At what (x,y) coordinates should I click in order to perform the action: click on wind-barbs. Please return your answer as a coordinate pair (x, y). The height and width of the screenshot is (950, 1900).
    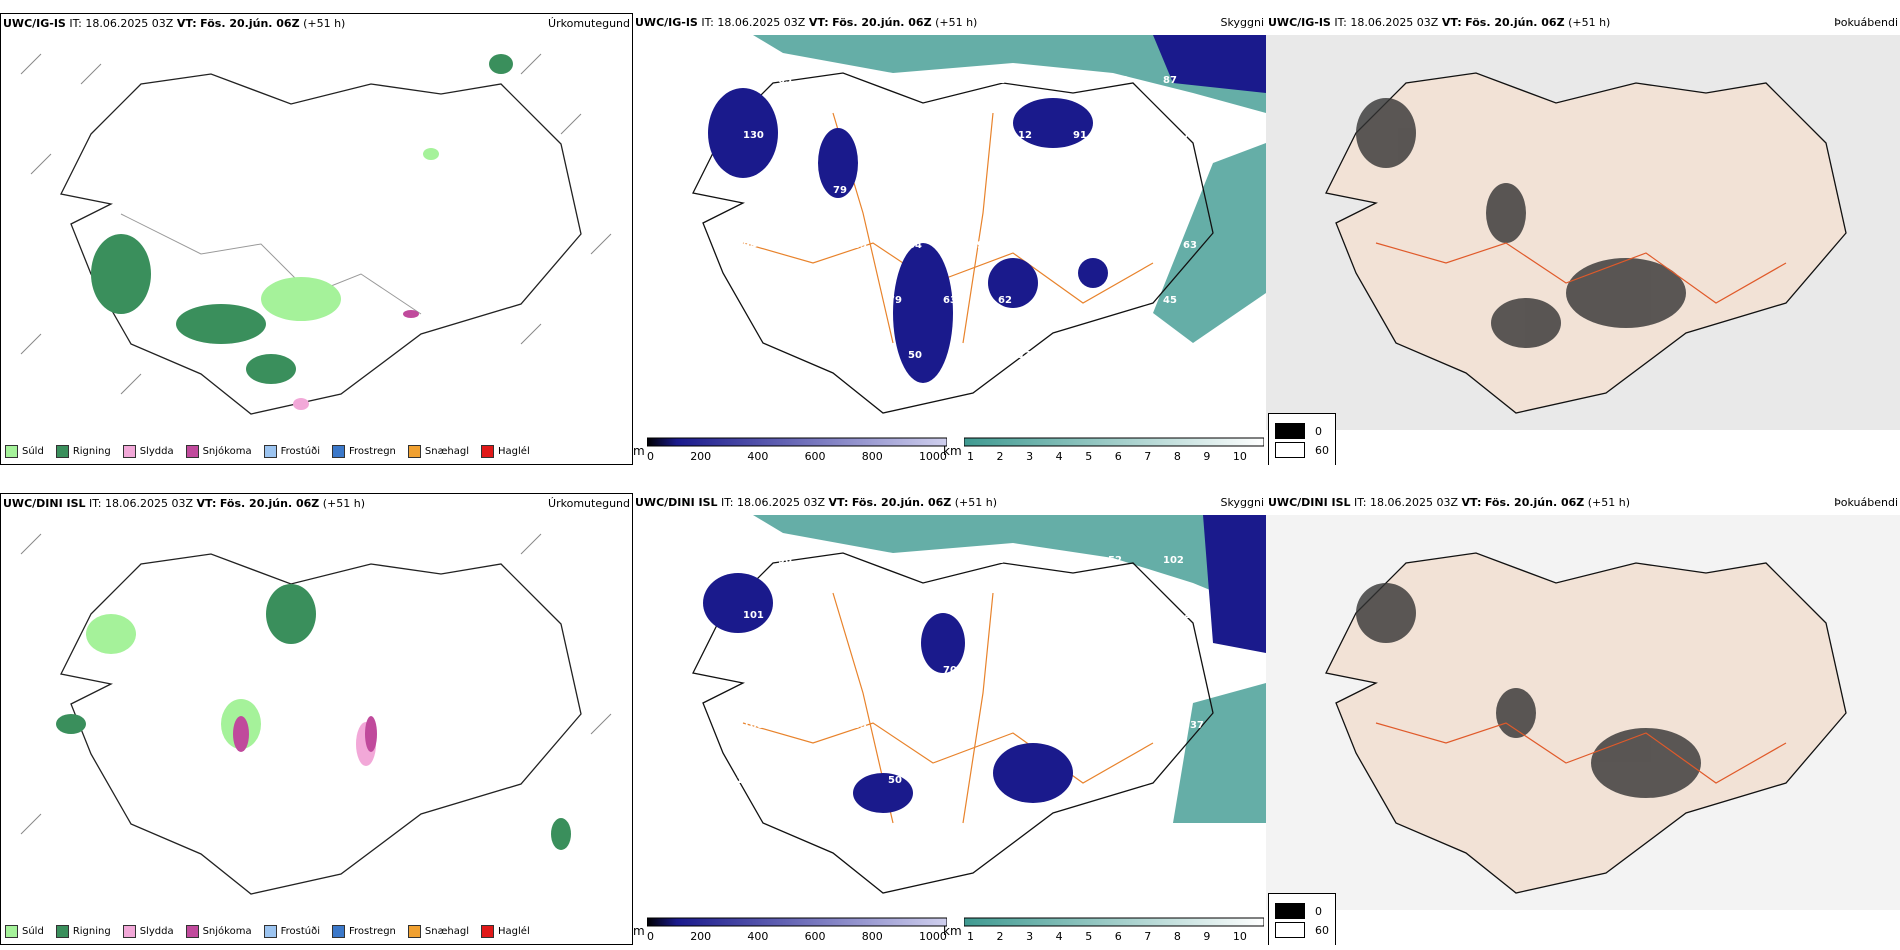
    Looking at the image, I should click on (316, 224).